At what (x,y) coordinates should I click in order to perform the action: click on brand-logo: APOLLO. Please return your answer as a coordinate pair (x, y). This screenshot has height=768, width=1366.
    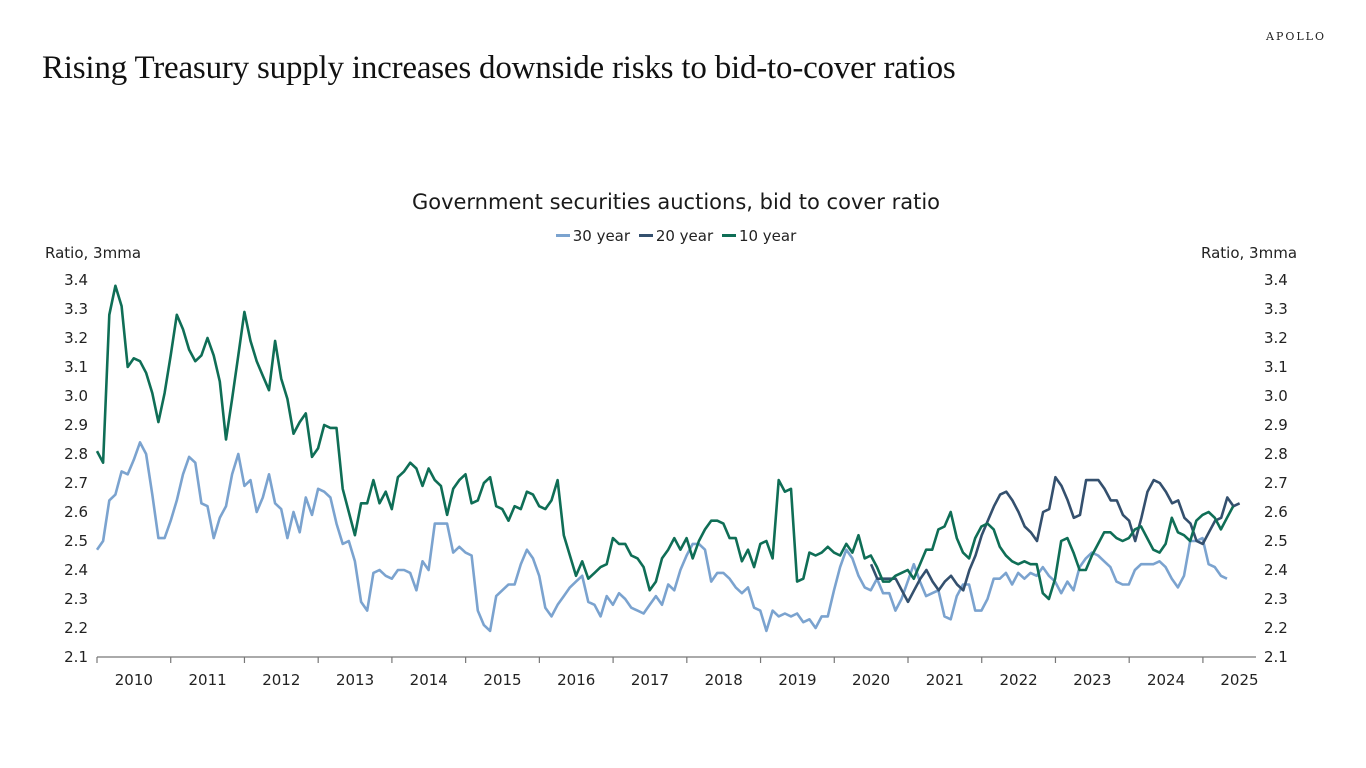
    Looking at the image, I should click on (1296, 36).